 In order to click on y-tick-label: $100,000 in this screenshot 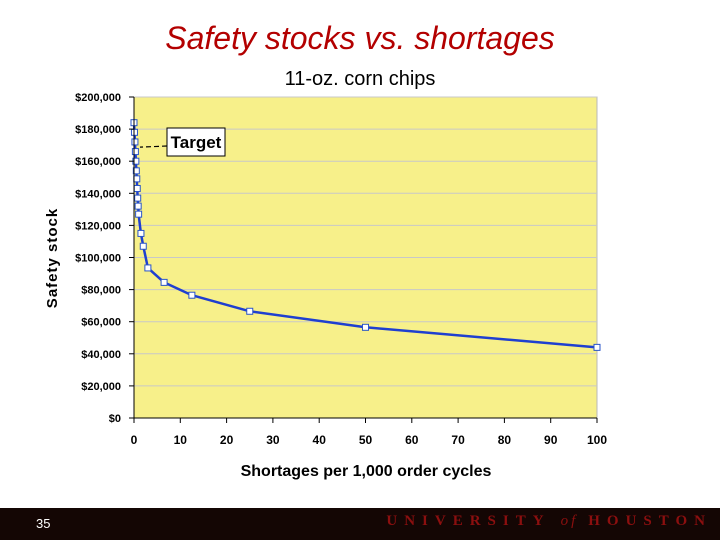, I will do `click(98, 259)`.